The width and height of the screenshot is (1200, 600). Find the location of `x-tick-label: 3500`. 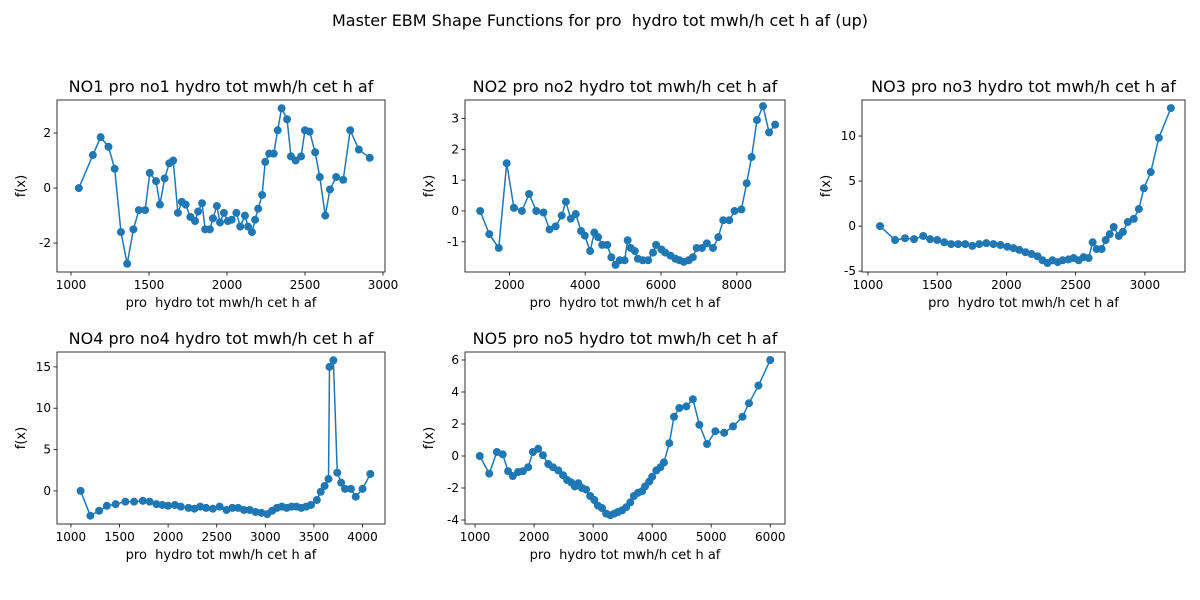

x-tick-label: 3500 is located at coordinates (314, 537).